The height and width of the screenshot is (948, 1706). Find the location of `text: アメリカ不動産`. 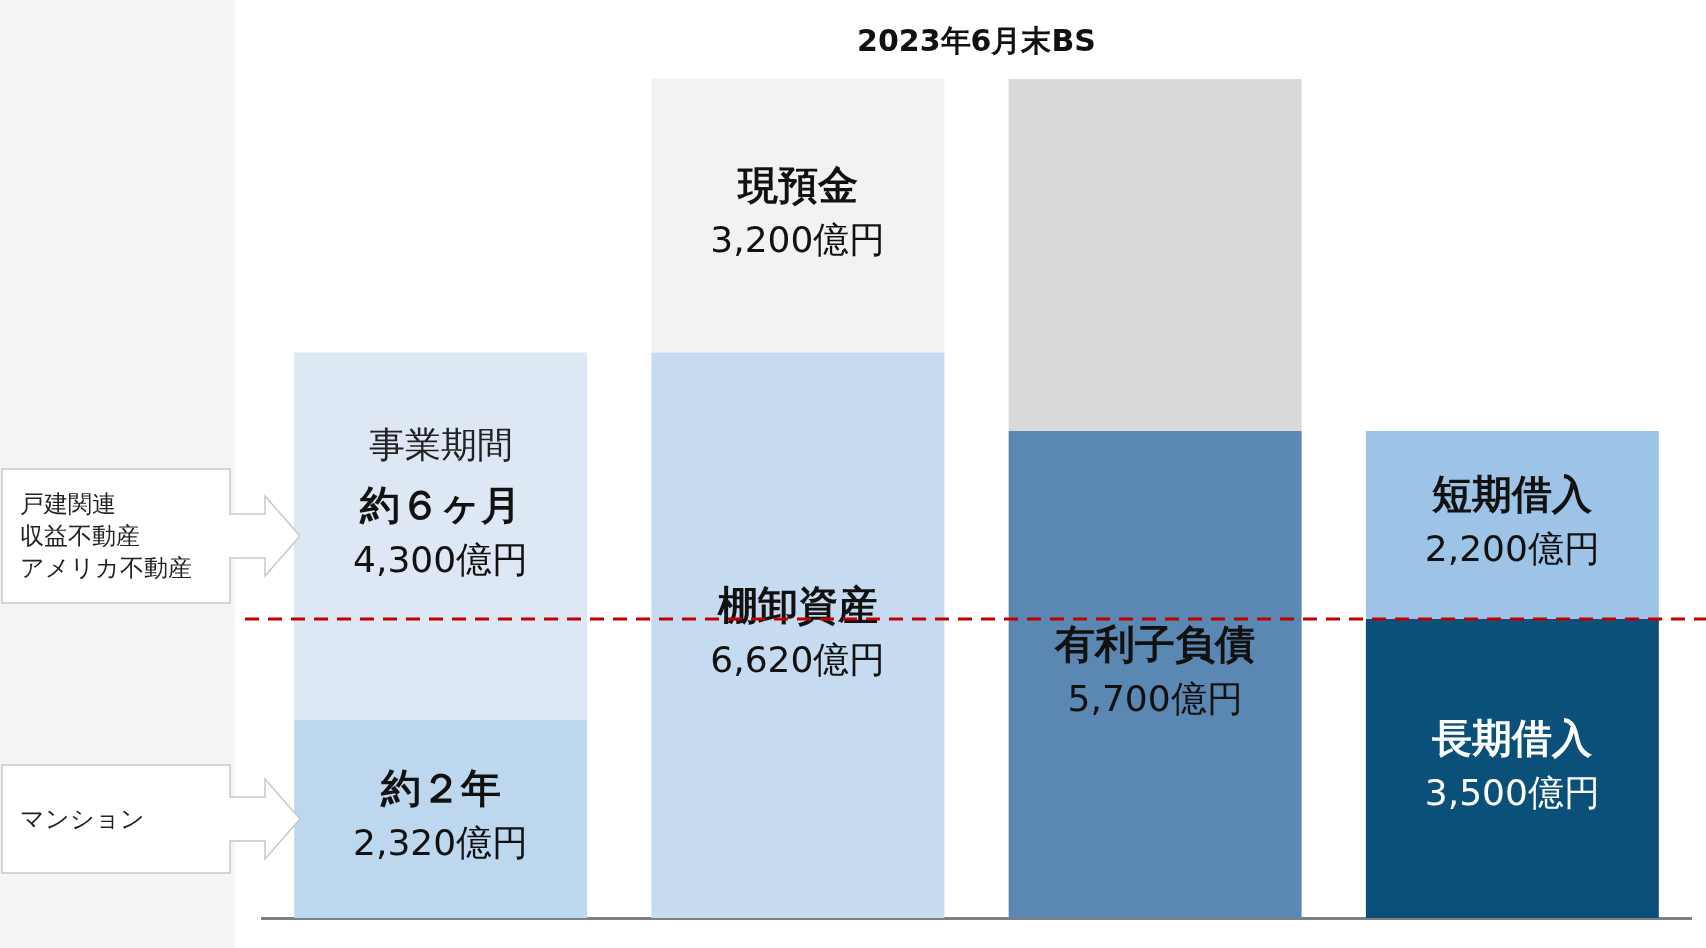

text: アメリカ不動産 is located at coordinates (106, 569).